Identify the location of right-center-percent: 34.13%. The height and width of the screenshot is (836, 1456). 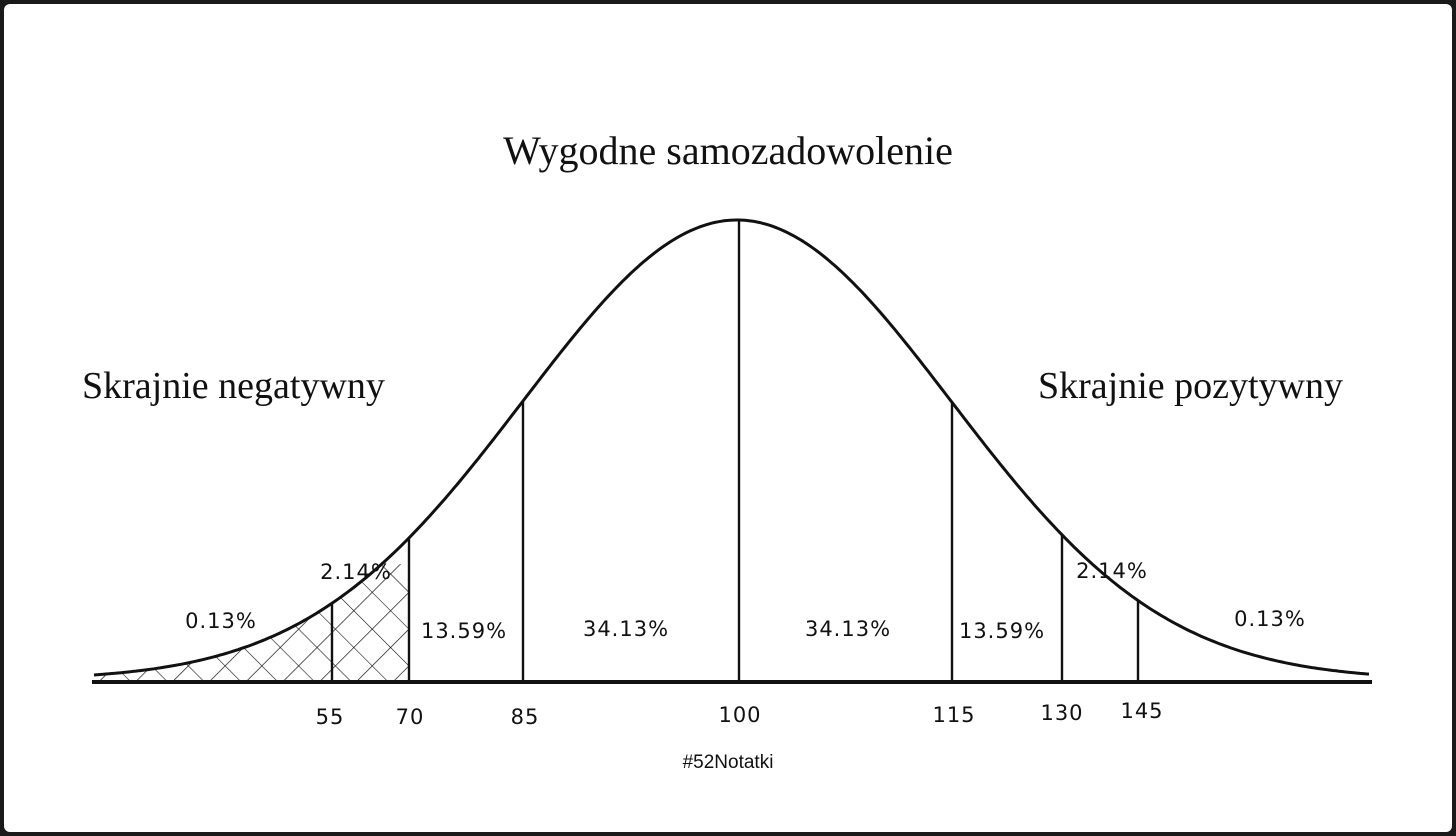
(848, 629).